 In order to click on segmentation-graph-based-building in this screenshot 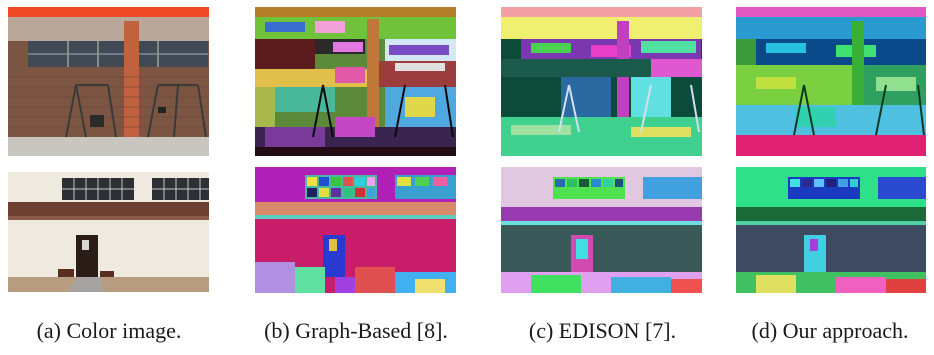, I will do `click(355, 230)`.